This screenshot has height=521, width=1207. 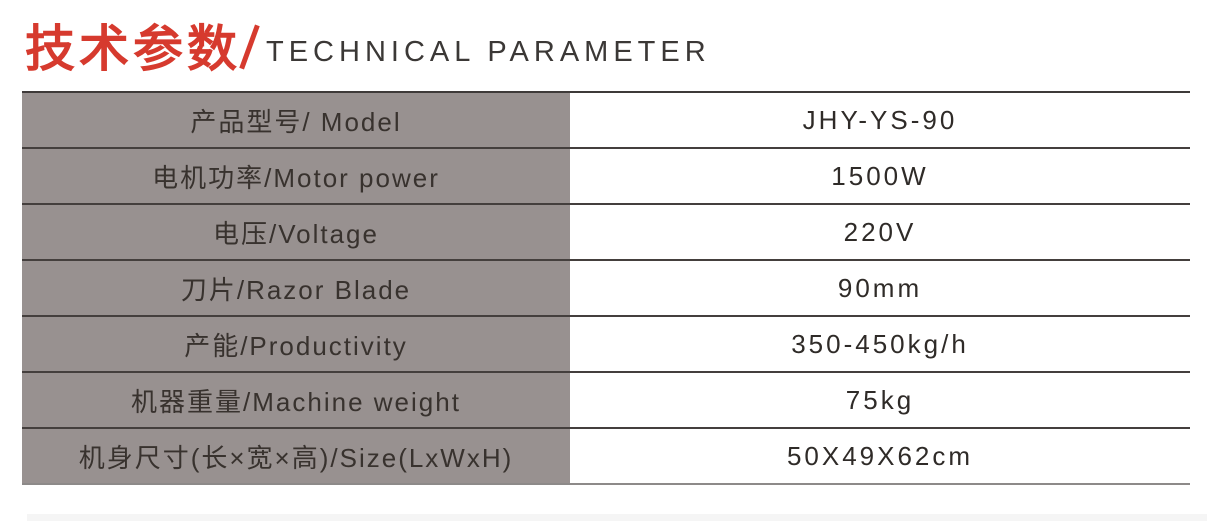 What do you see at coordinates (296, 232) in the screenshot?
I see `row-label: 电压/Voltage` at bounding box center [296, 232].